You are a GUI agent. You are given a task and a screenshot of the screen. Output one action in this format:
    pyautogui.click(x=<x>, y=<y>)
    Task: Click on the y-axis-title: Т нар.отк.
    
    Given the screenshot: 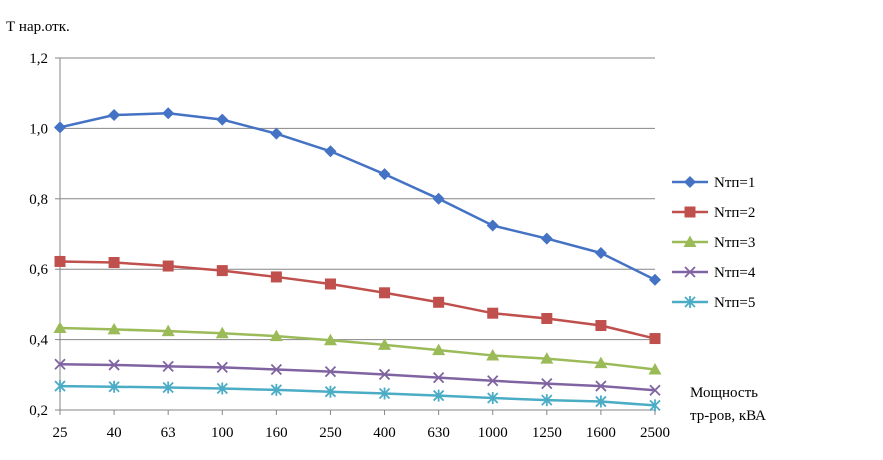 What is the action you would take?
    pyautogui.click(x=38, y=27)
    